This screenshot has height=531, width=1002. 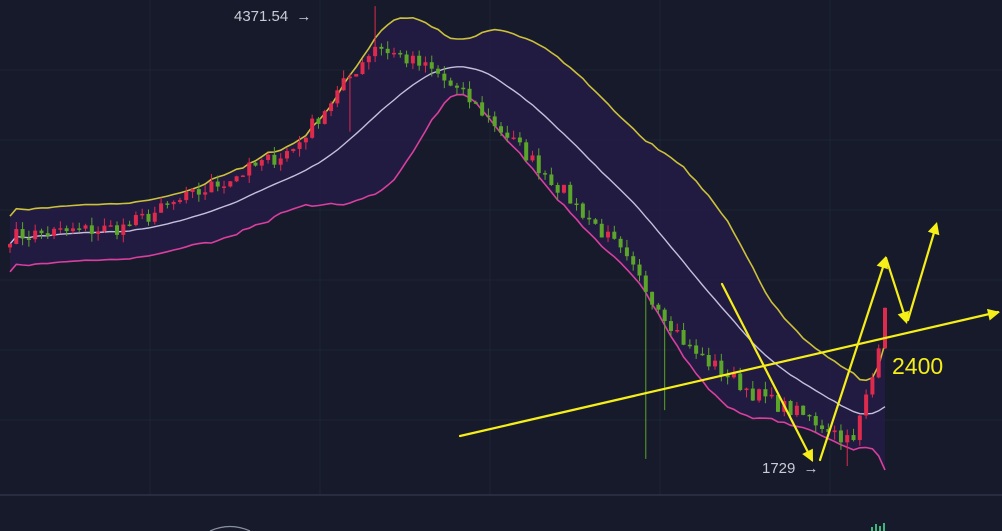 What do you see at coordinates (230, 528) in the screenshot?
I see `volume-indicator-fragment` at bounding box center [230, 528].